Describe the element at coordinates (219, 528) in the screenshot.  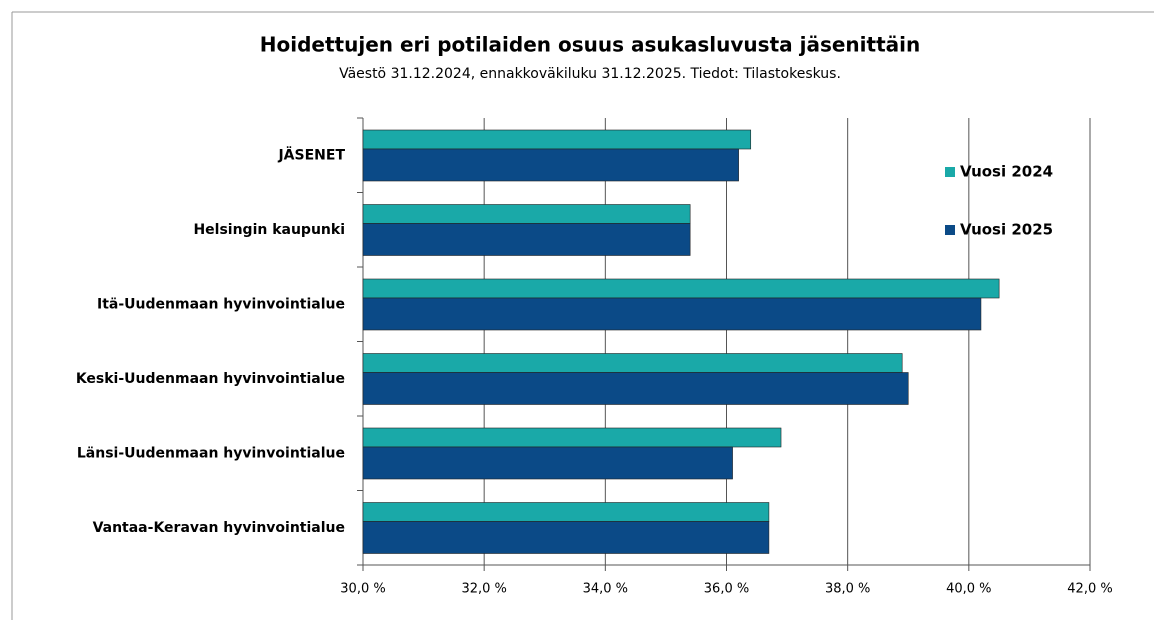
I see `y-tick-label: Vantaa-Keravan hyvinvointialue` at that location.